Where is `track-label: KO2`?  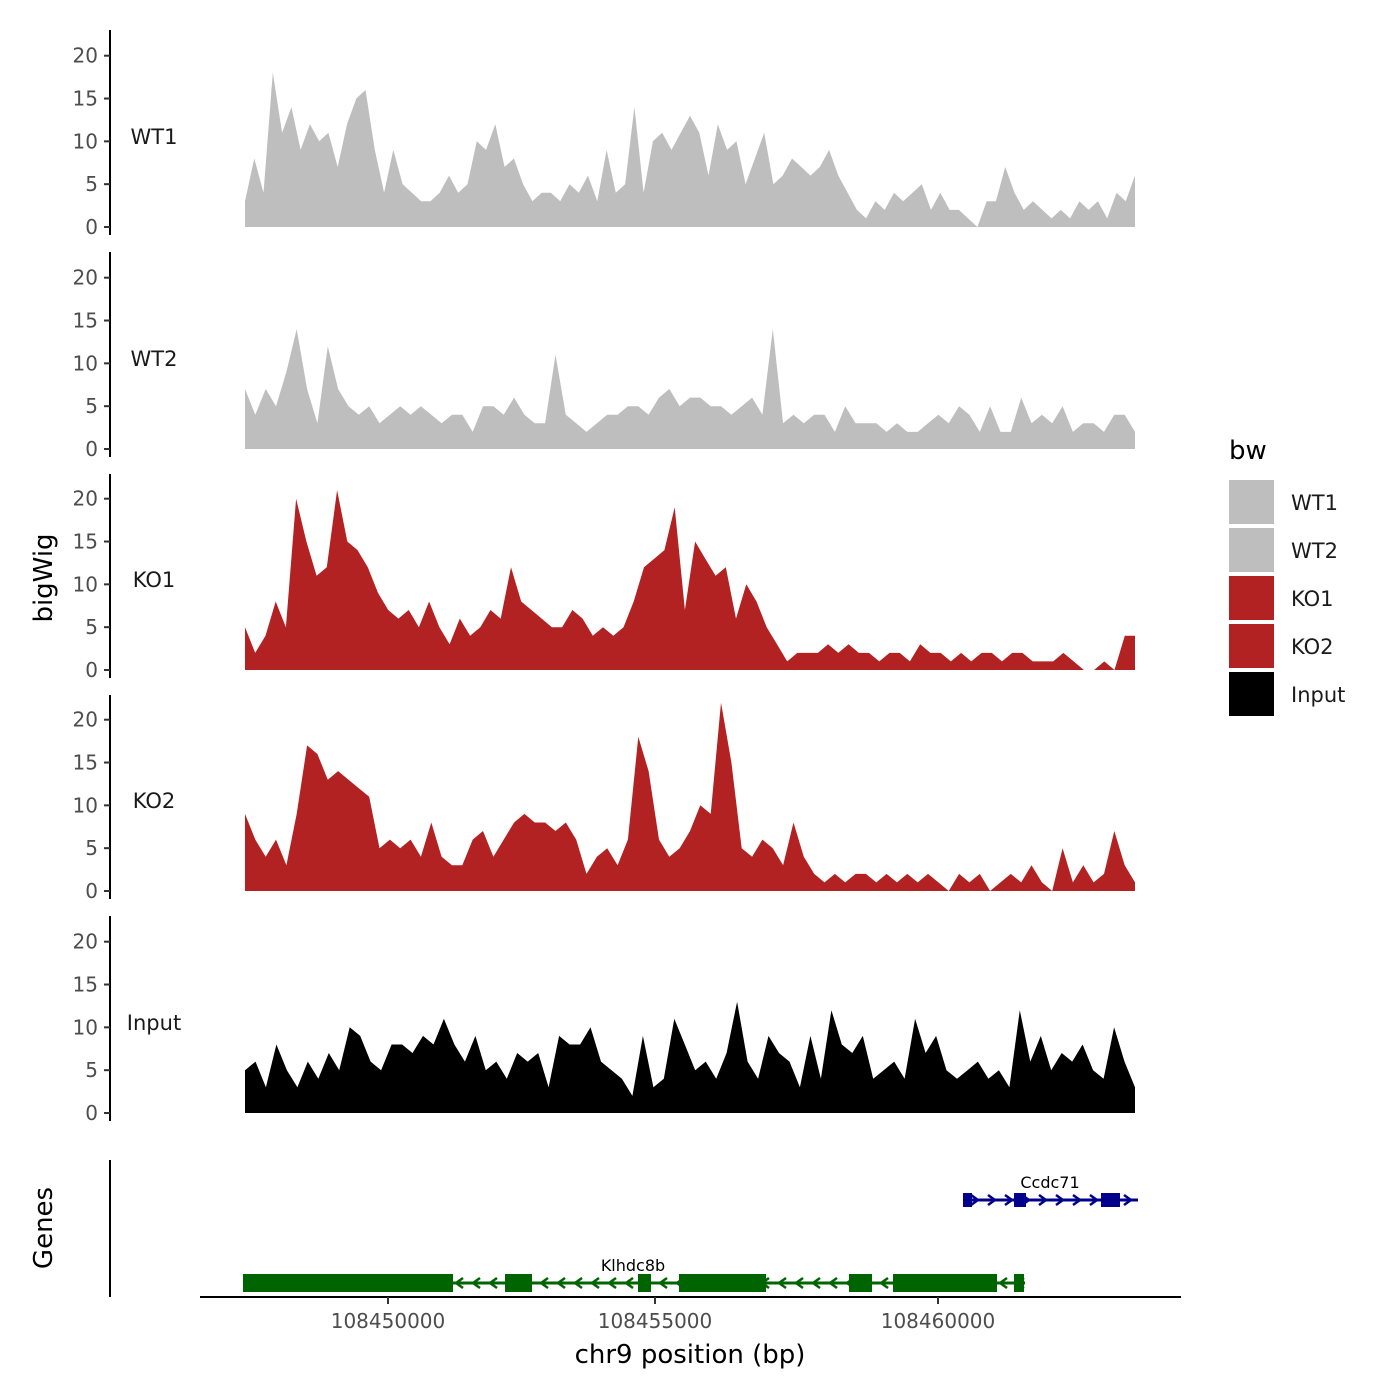
track-label: KO2 is located at coordinates (154, 801).